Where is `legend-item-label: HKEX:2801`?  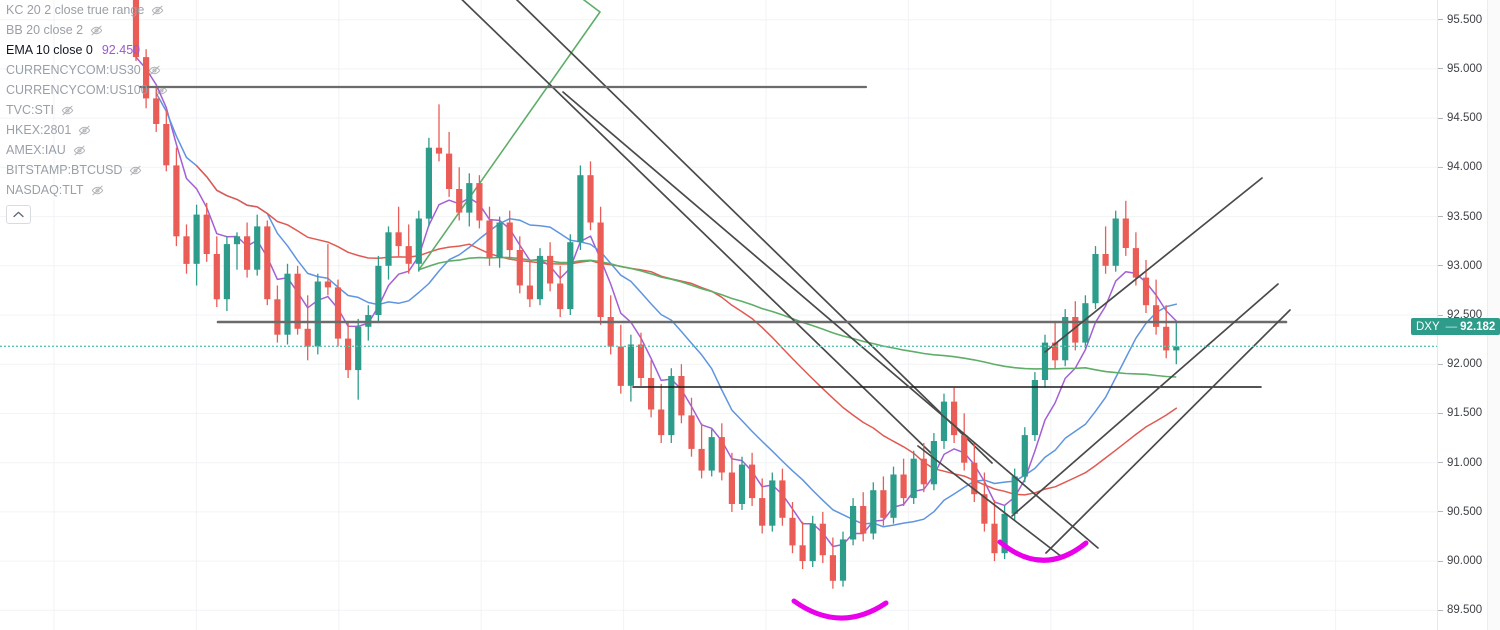 legend-item-label: HKEX:2801 is located at coordinates (39, 130).